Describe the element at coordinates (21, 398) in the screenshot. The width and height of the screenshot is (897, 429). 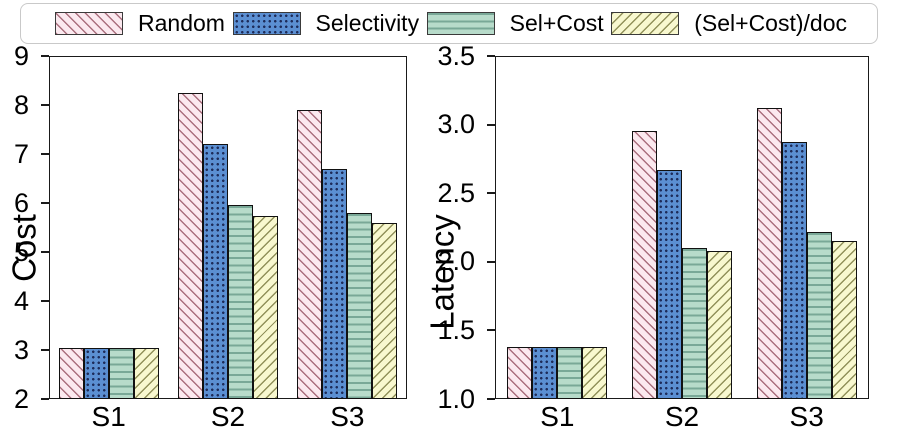
I see `y-tick-label: 2` at that location.